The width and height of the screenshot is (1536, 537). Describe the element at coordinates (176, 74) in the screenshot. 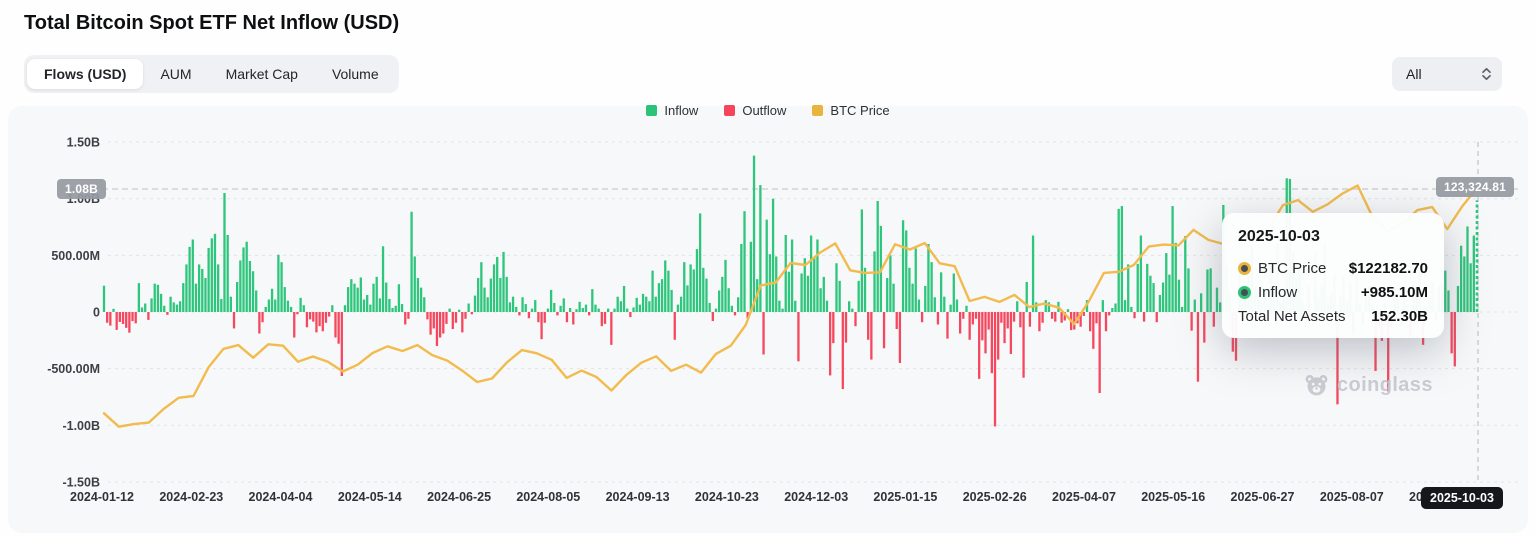

I see `tab-aum: AUM` at that location.